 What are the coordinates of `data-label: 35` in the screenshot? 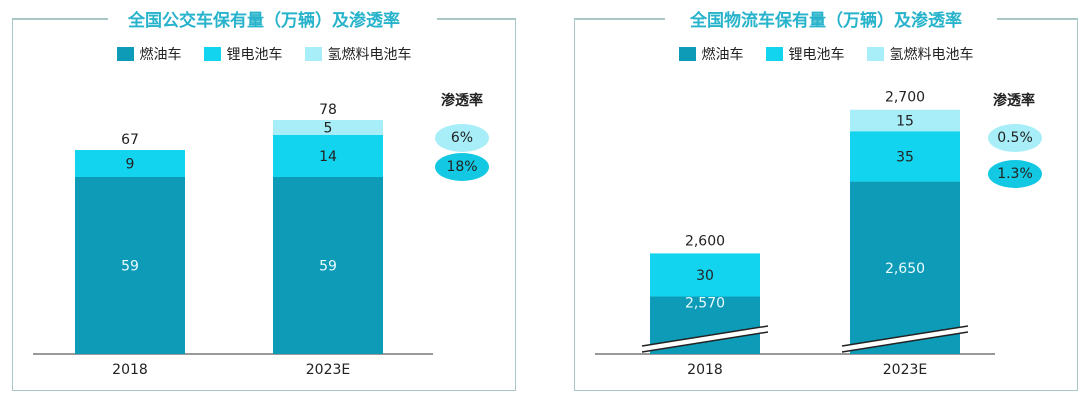 It's located at (905, 157).